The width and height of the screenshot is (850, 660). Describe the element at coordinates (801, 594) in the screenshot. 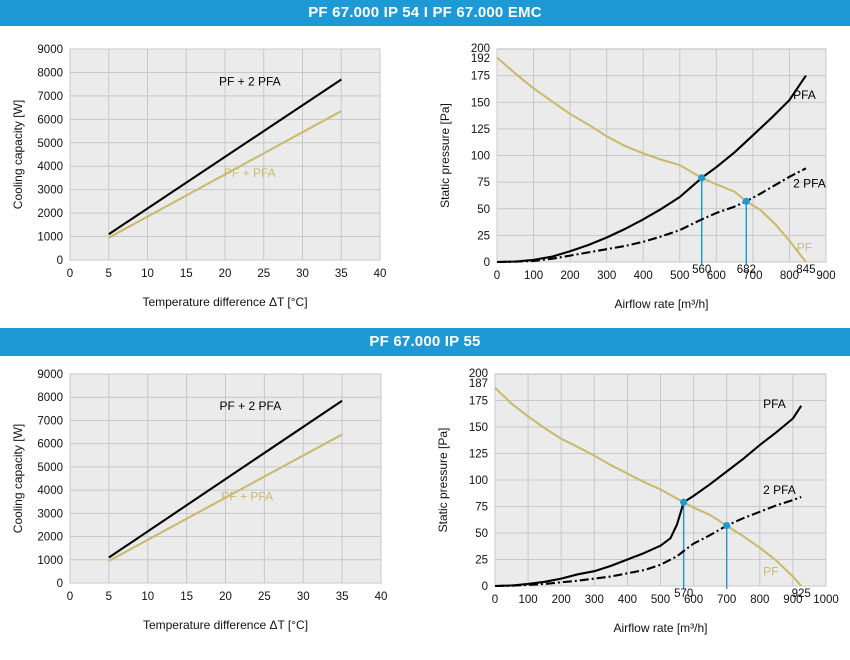

I see `airflow-marker-label: 925` at that location.